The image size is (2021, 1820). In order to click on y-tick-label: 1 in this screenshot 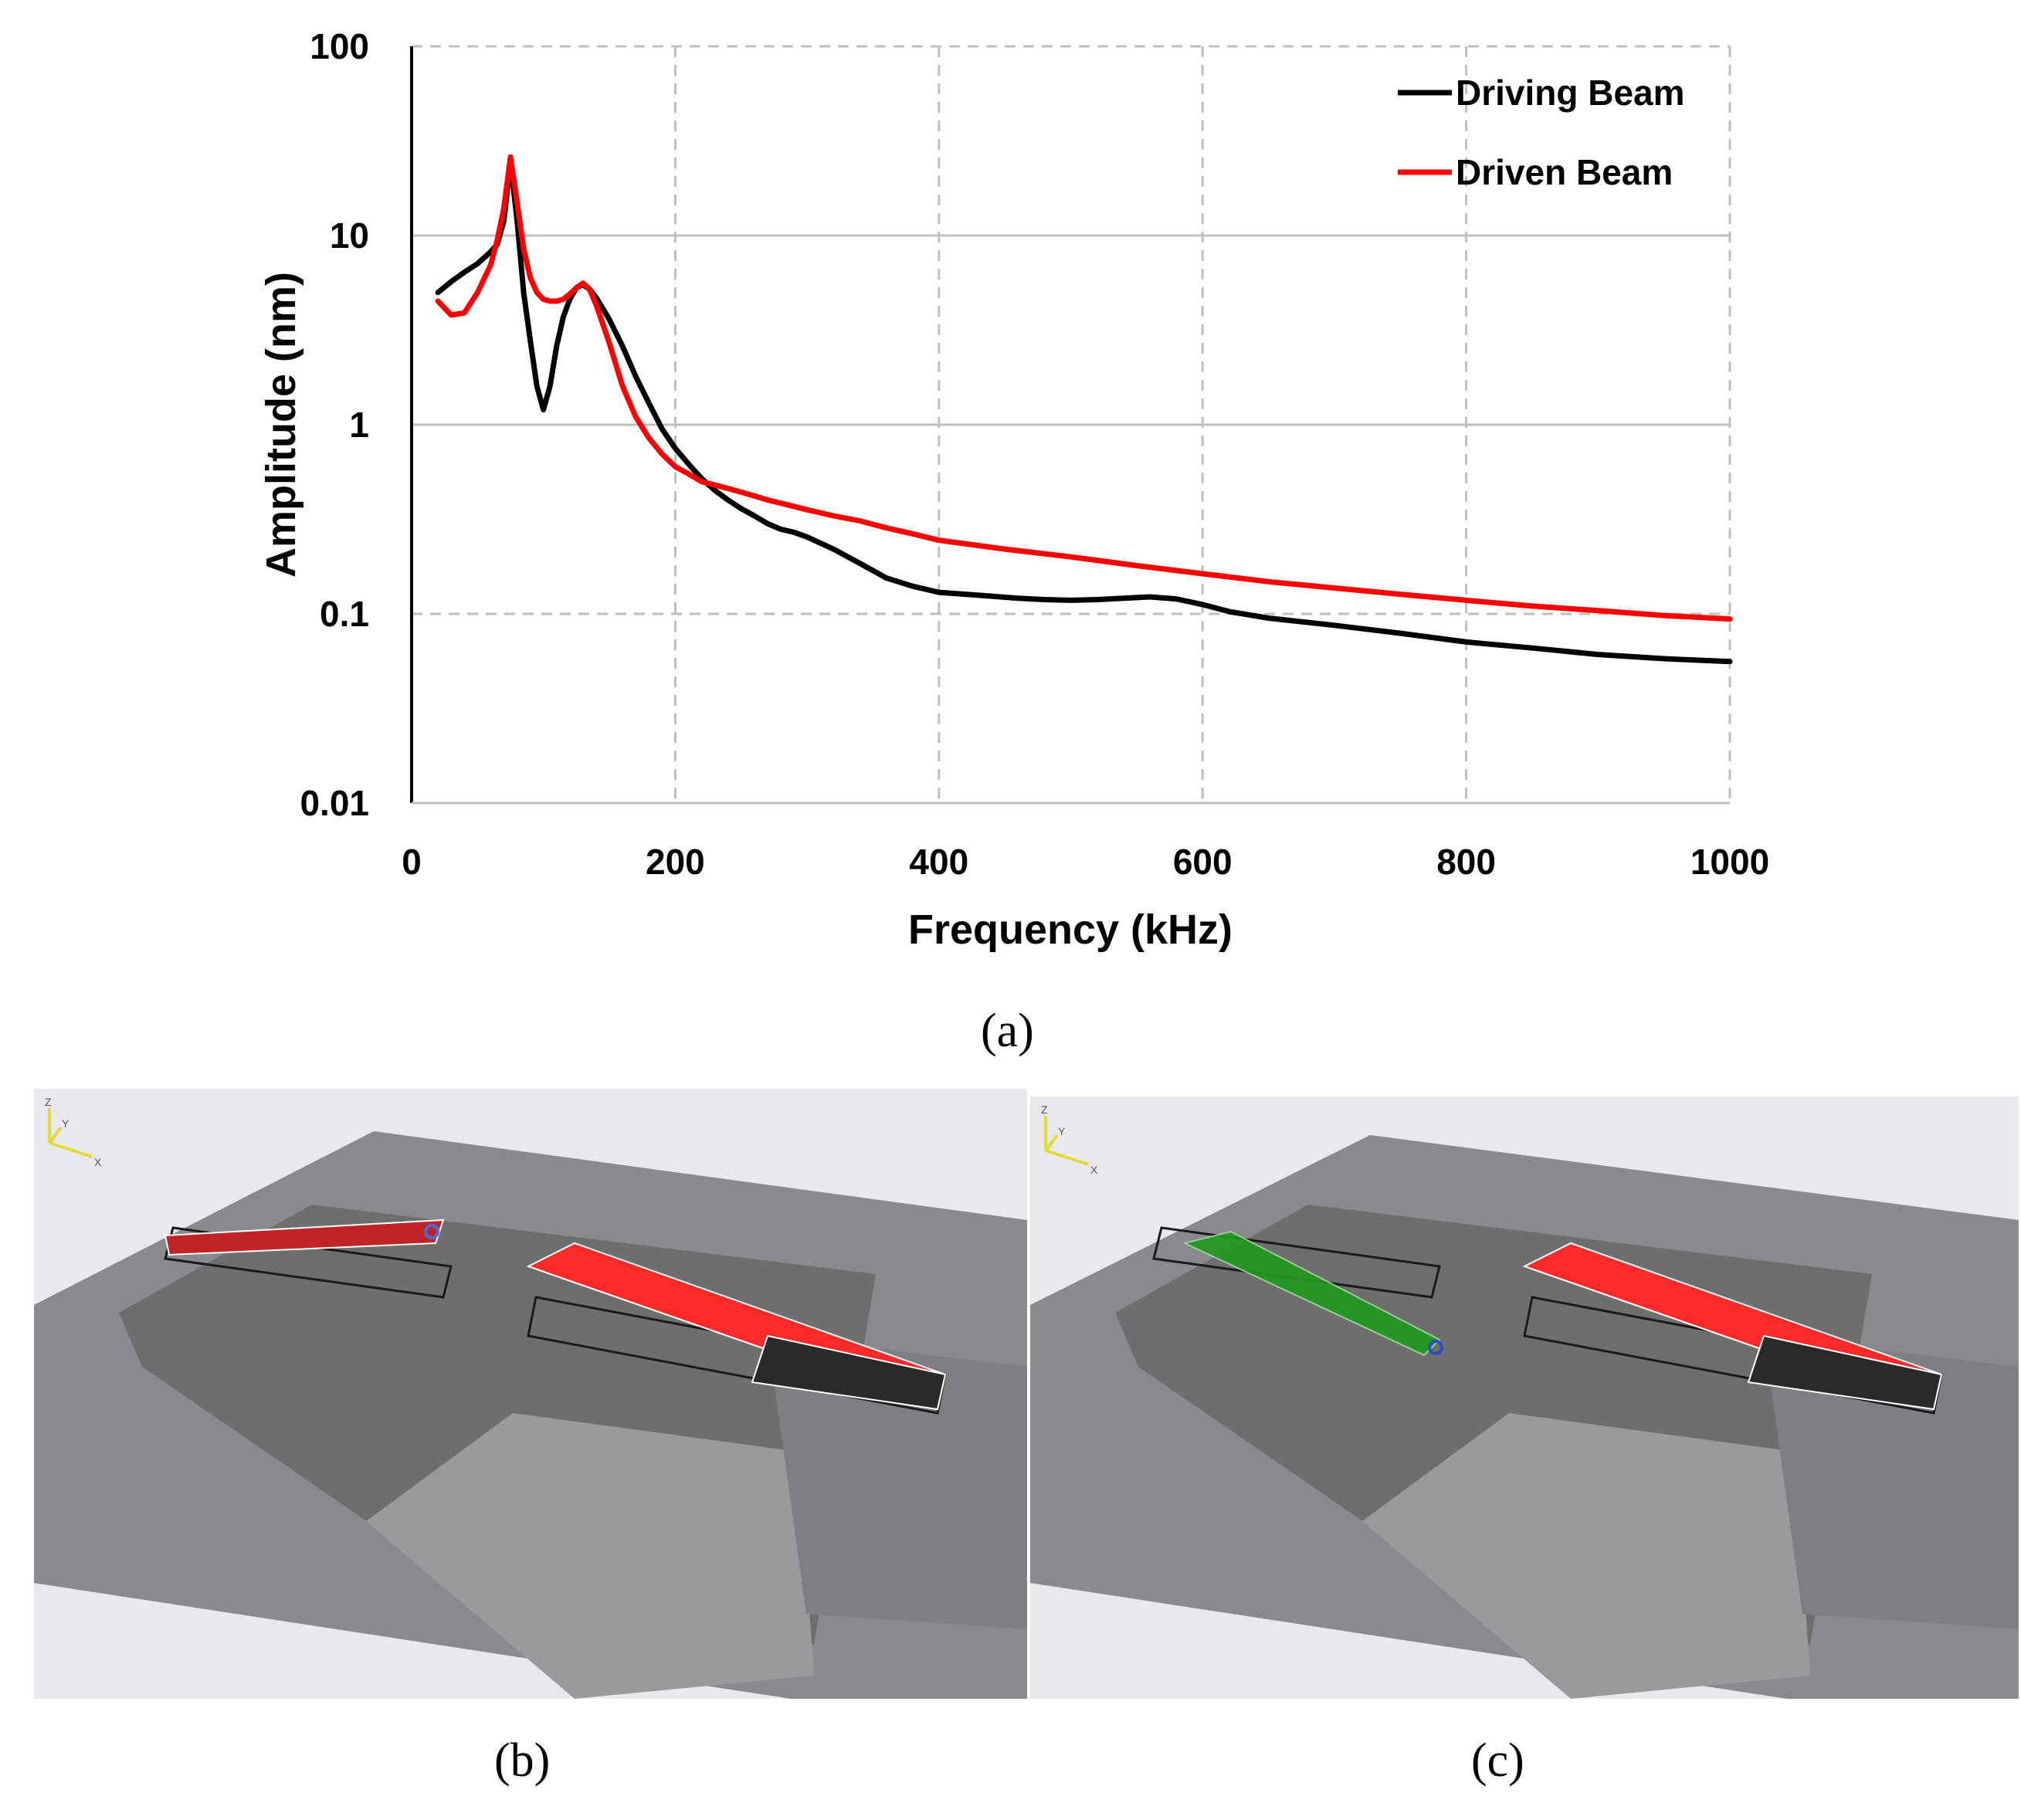, I will do `click(359, 425)`.